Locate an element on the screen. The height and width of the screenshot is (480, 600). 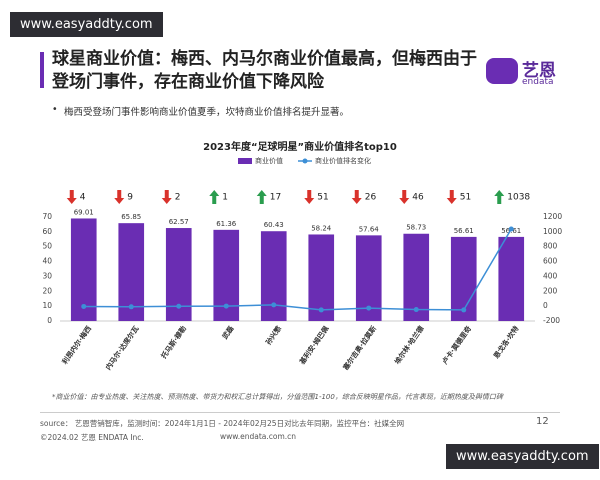
chart-title: 2023年度“足球明星”商业价值排名top10 is located at coordinates (300, 146).